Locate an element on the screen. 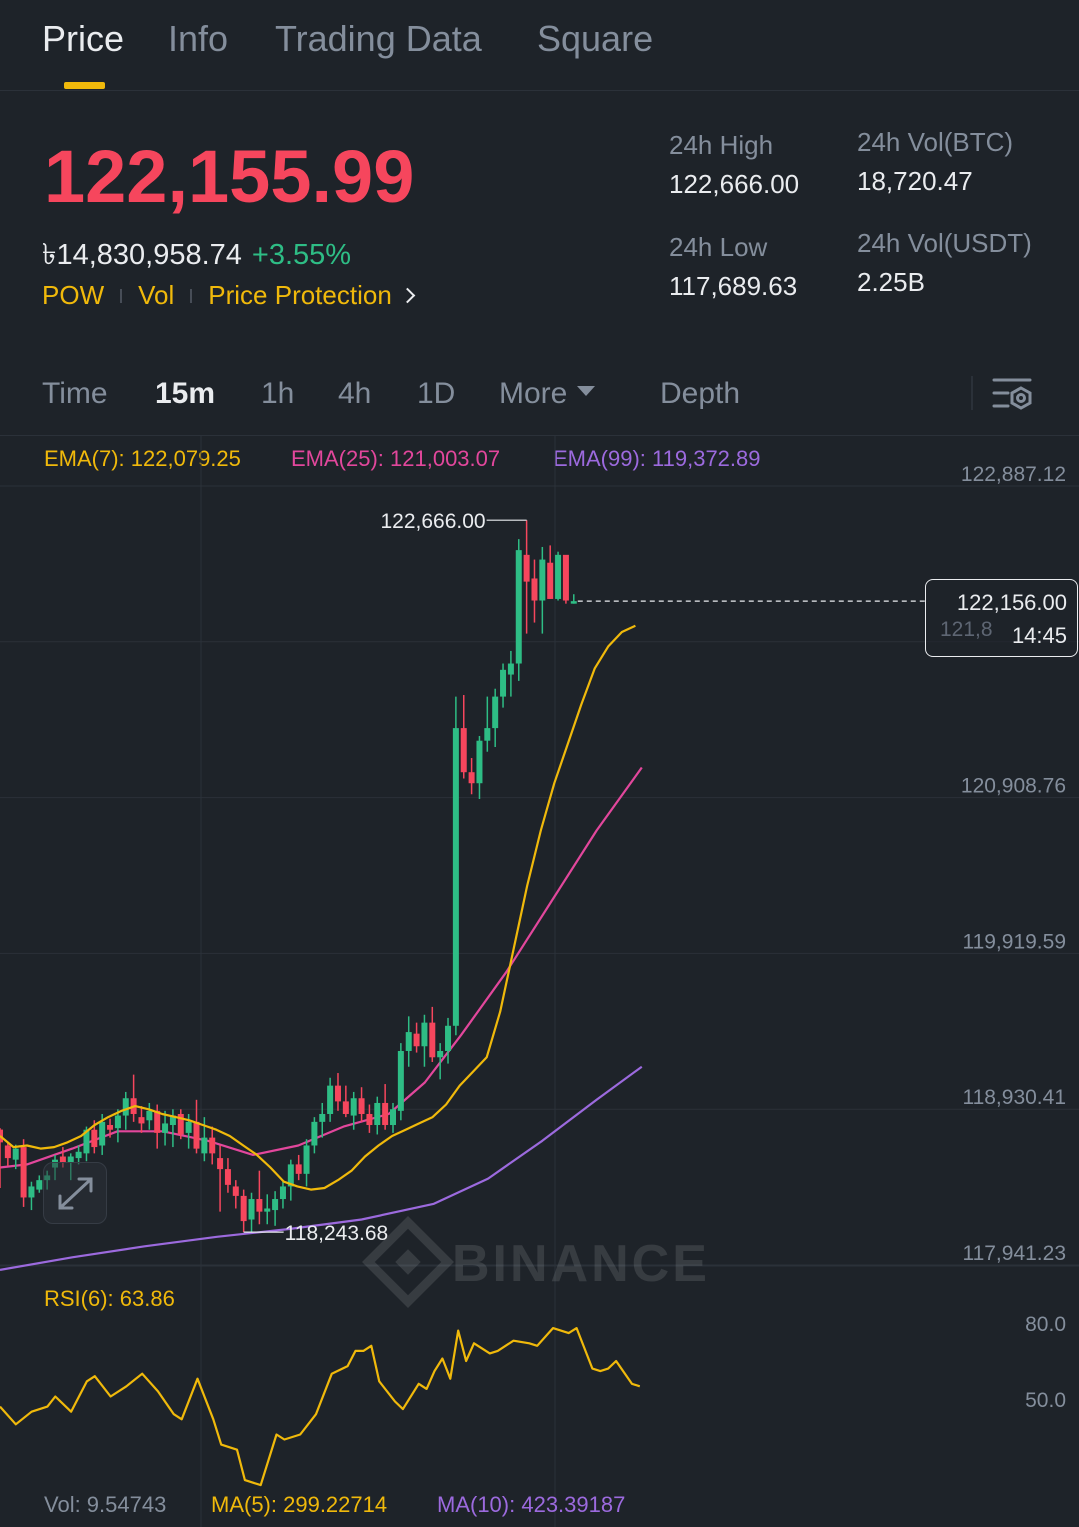  tag-vol: Vol is located at coordinates (156, 295).